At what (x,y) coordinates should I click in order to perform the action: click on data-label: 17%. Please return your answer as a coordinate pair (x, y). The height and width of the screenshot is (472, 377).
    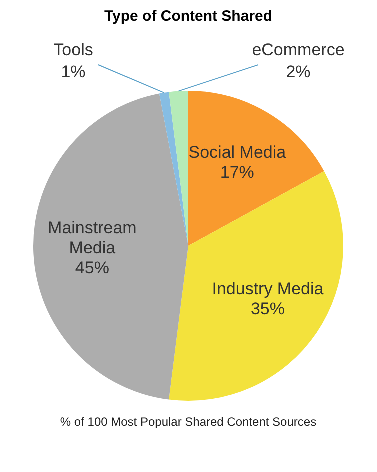
    Looking at the image, I should click on (237, 172).